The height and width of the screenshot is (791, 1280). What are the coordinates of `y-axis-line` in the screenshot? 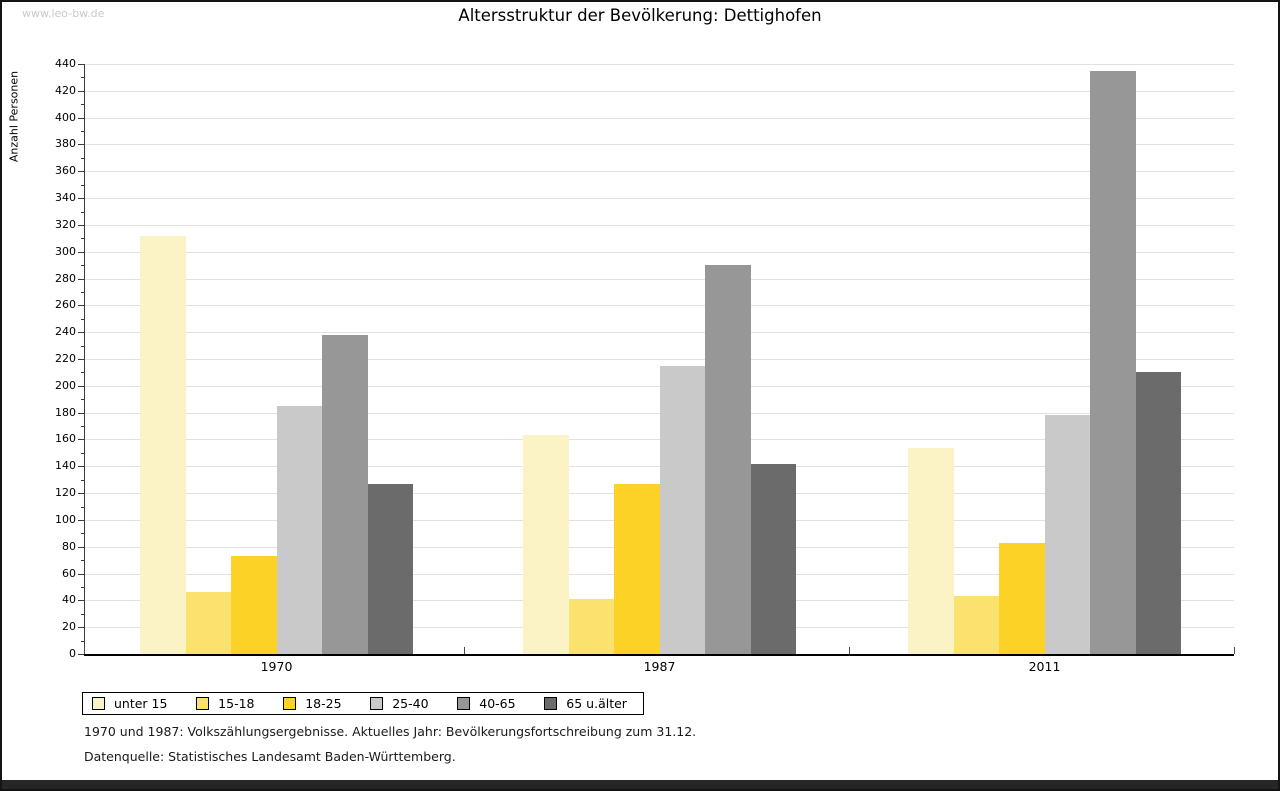 It's located at (84, 359).